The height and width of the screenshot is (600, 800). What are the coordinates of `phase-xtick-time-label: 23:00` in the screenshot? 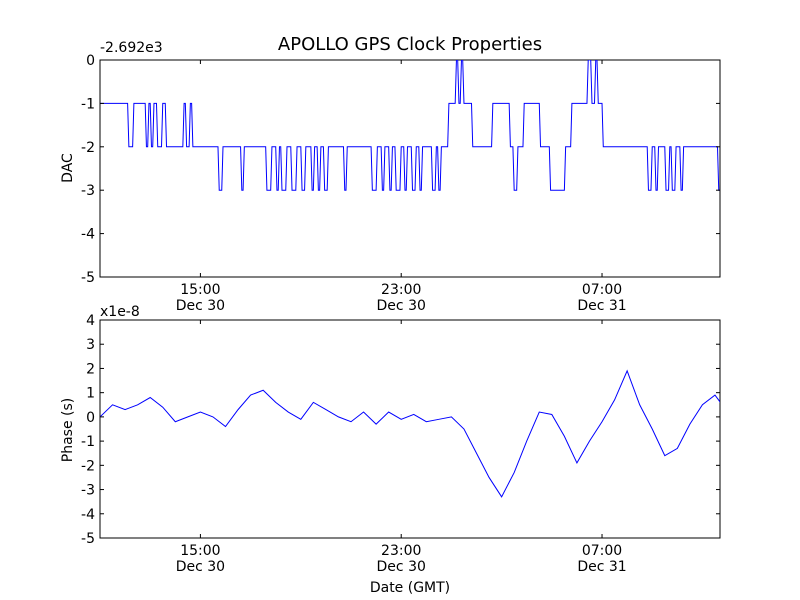 It's located at (401, 551).